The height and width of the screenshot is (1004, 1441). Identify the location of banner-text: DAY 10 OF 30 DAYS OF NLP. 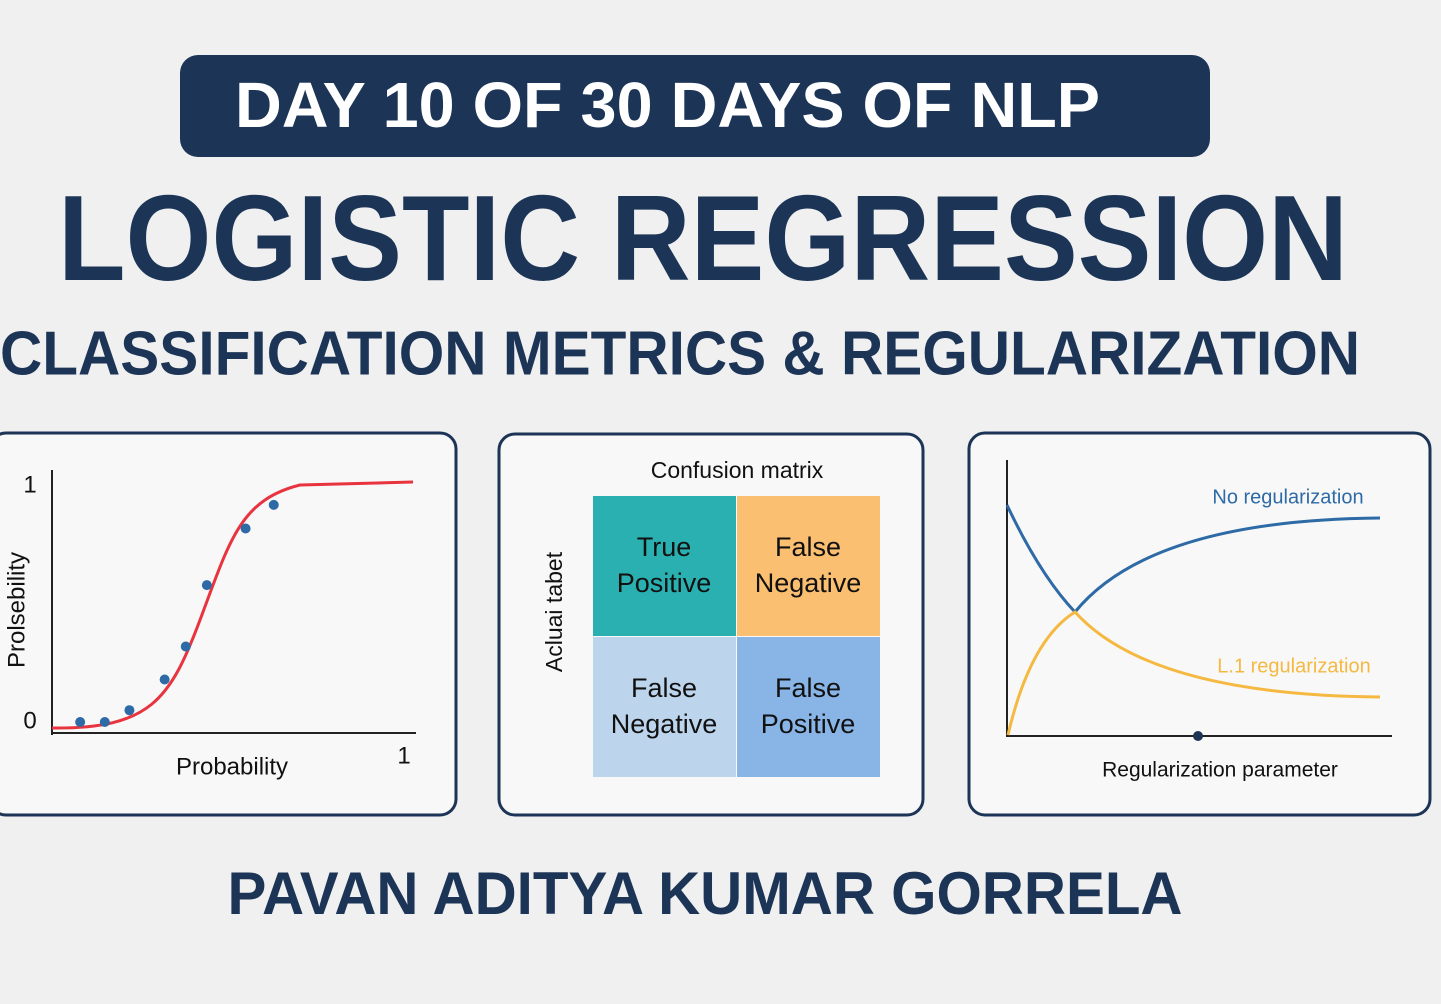
(667, 105).